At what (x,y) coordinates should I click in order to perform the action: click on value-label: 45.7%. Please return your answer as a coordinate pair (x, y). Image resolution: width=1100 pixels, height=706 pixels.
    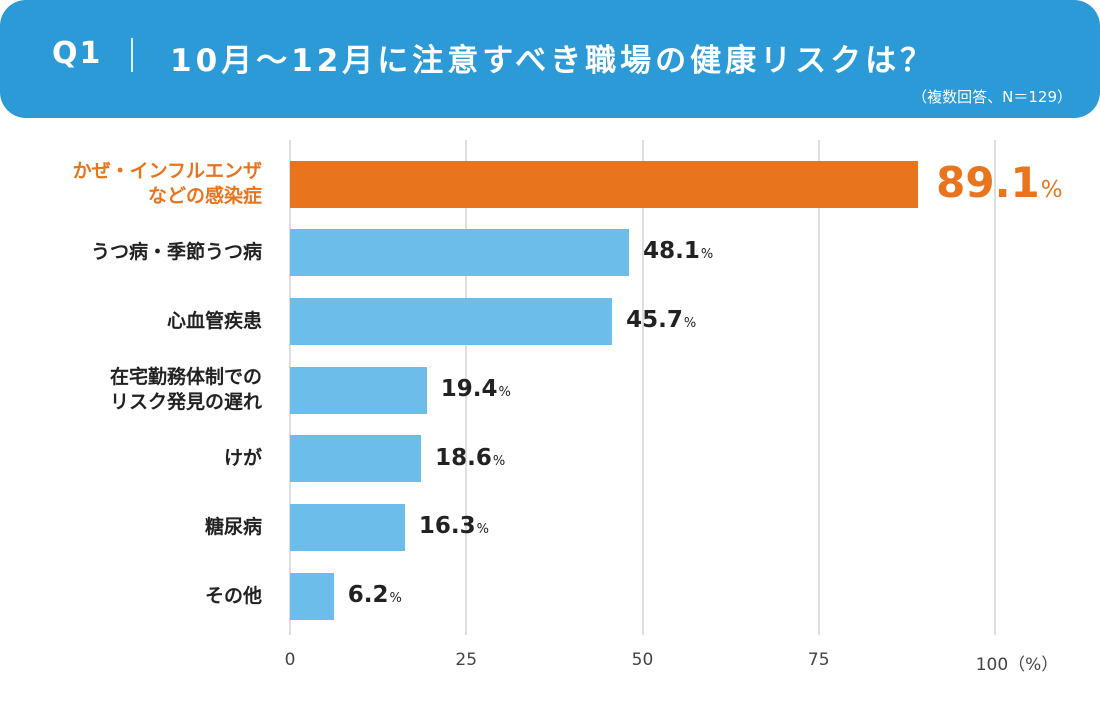
    Looking at the image, I should click on (661, 320).